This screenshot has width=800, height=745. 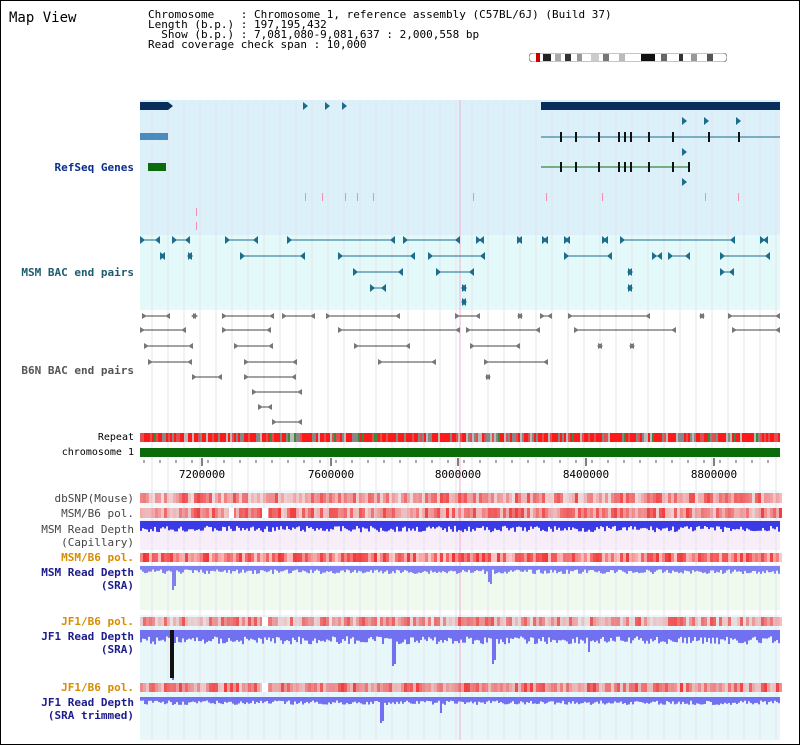 What do you see at coordinates (72, 643) in the screenshot?
I see `jf1-depth-label: JF1 Read Depth (SRA)` at bounding box center [72, 643].